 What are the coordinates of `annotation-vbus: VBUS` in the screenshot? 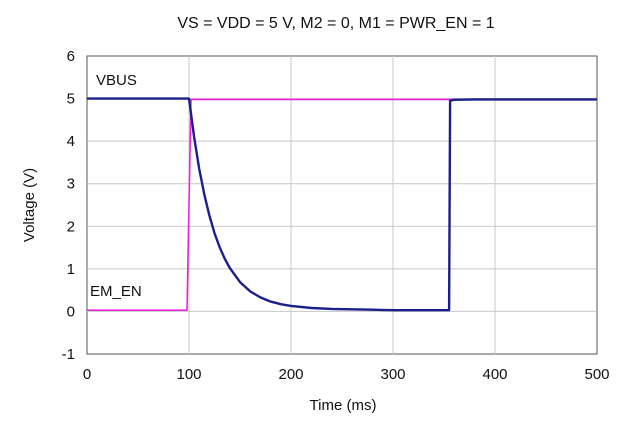 It's located at (116, 80).